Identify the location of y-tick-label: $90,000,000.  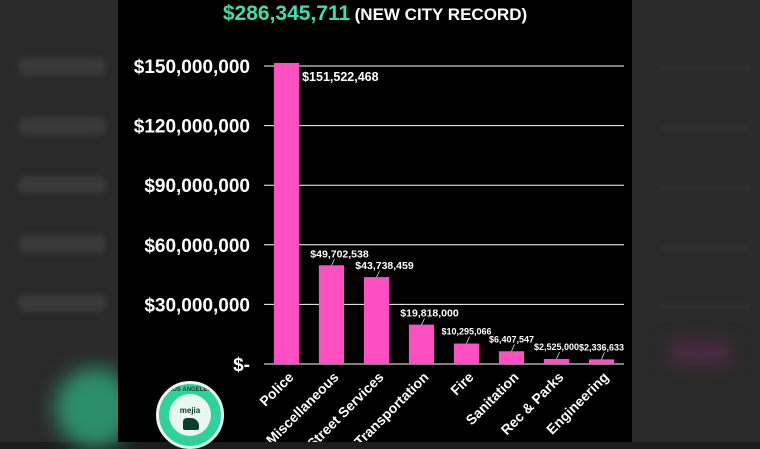
(197, 186).